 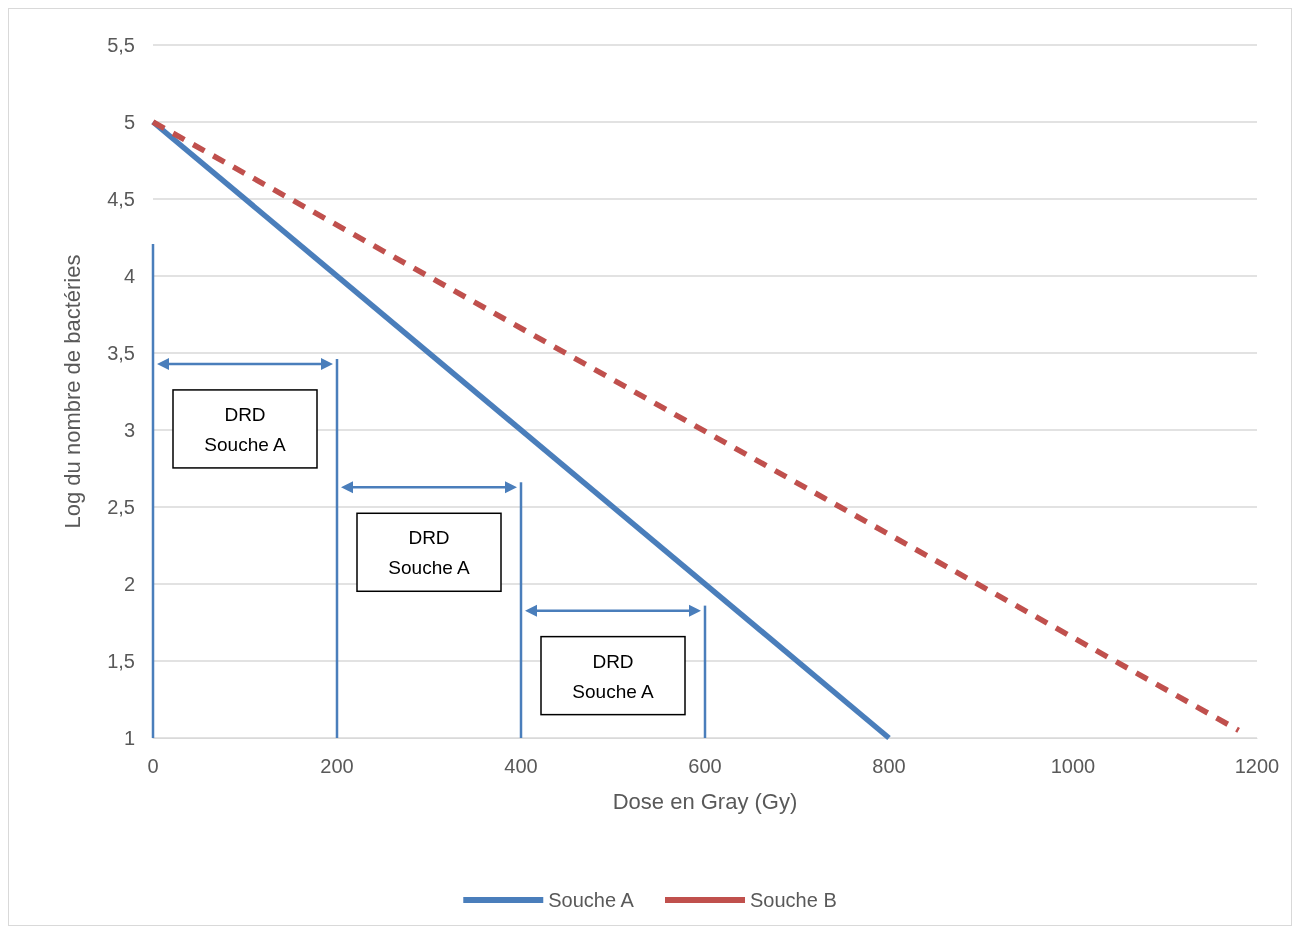 I want to click on x-tick-label: 200, so click(x=337, y=766).